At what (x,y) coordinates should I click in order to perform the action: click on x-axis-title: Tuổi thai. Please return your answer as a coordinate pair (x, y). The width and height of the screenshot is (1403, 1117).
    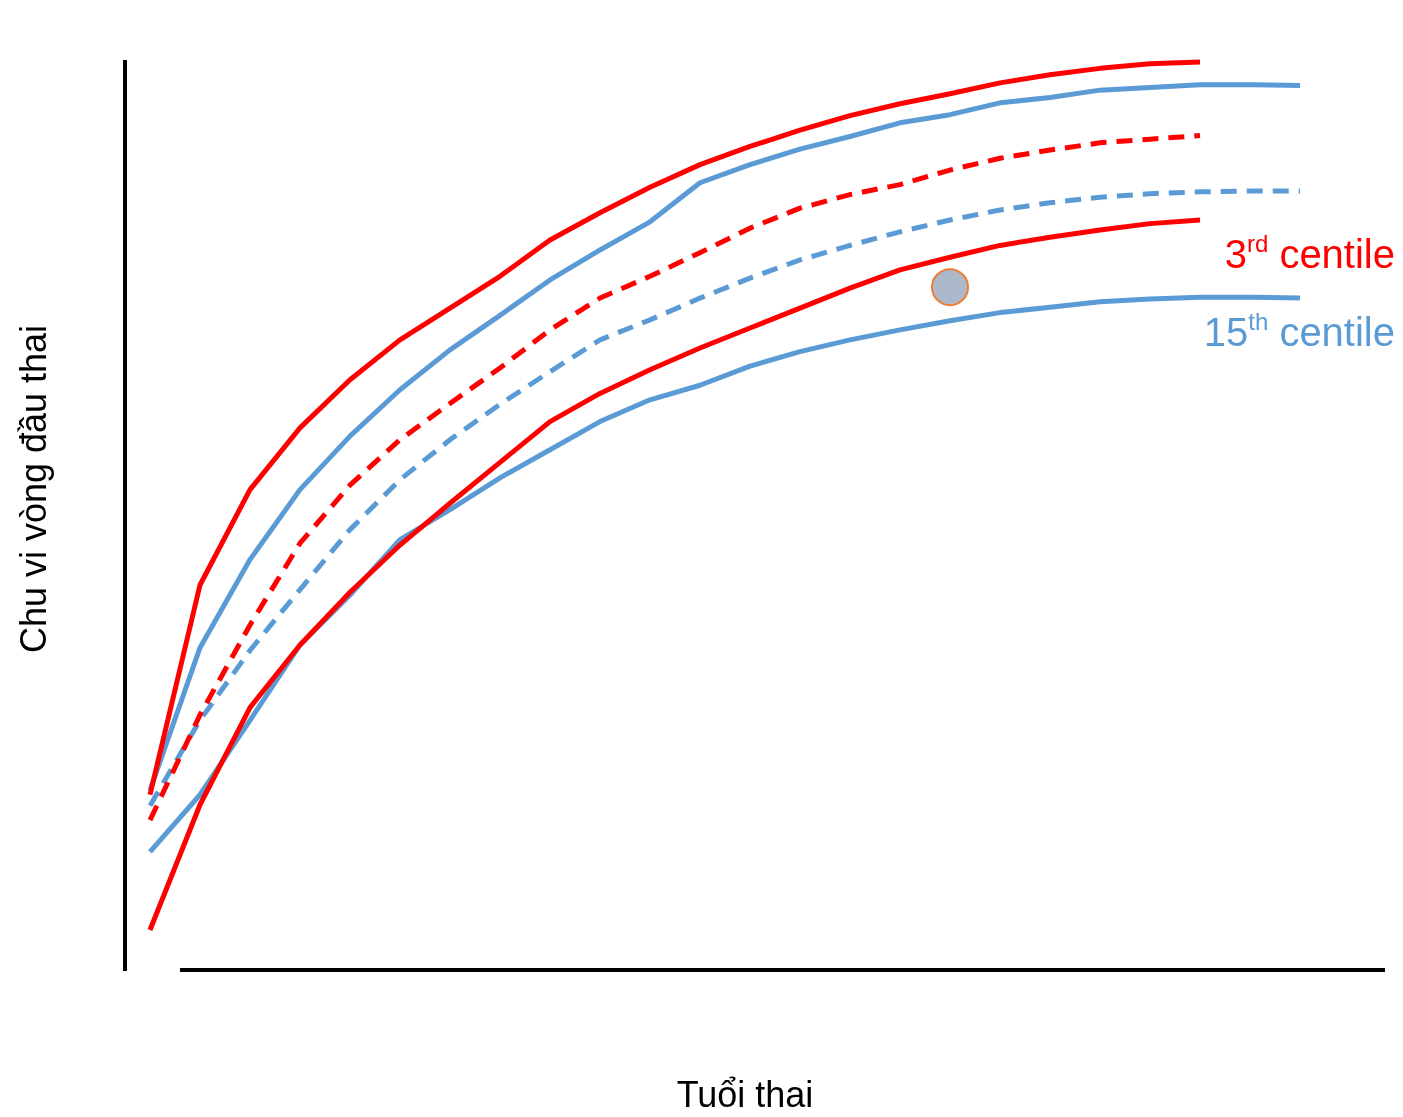
    Looking at the image, I should click on (745, 1094).